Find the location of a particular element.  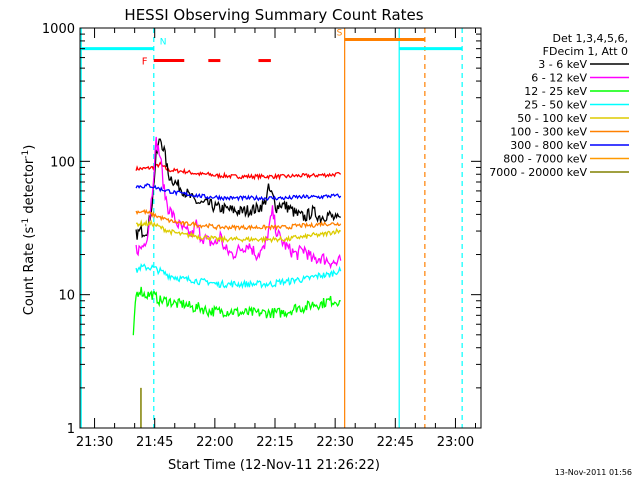

y-tick-label: 100 is located at coordinates (62, 162).